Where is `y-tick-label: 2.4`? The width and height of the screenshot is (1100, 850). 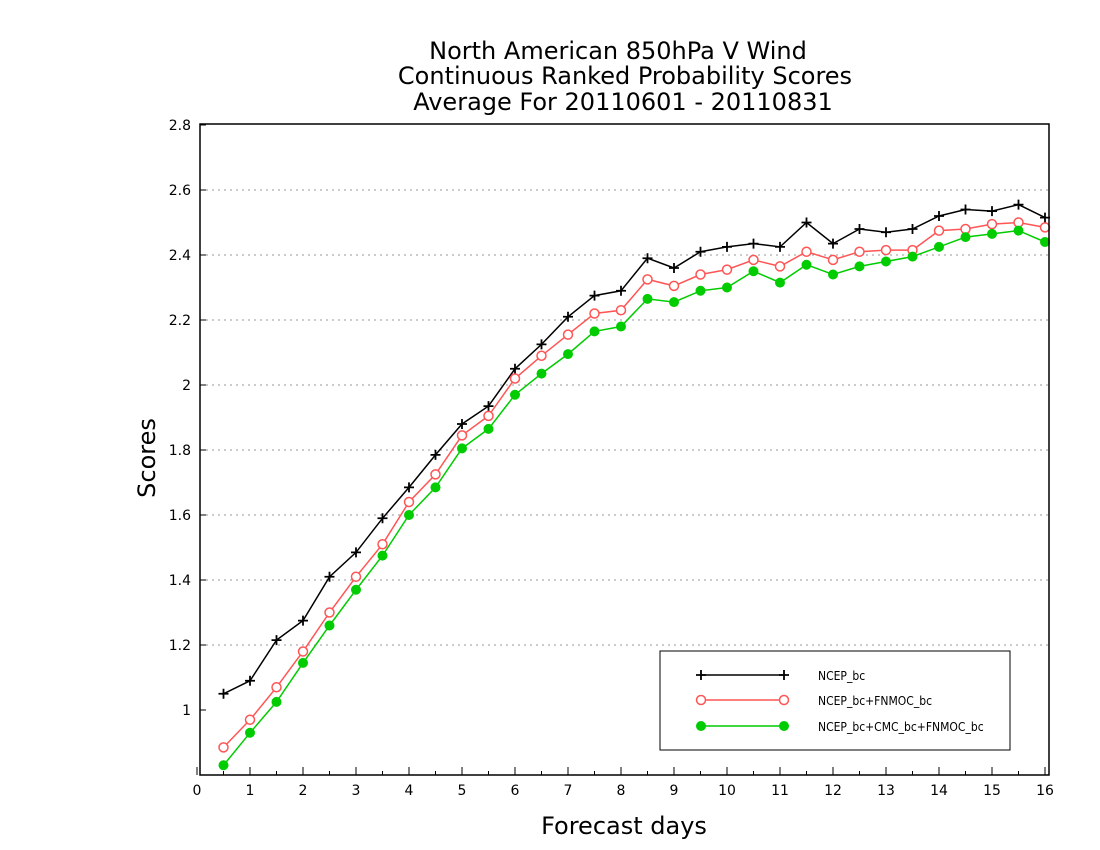
y-tick-label: 2.4 is located at coordinates (180, 256).